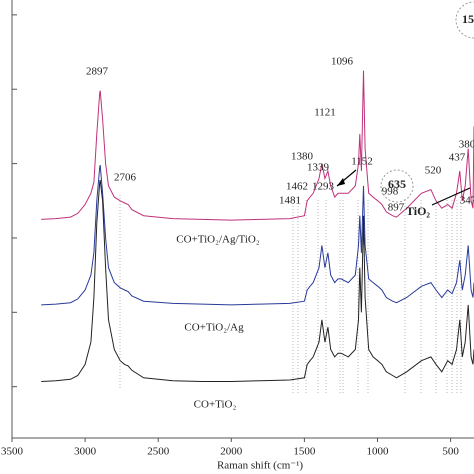 This screenshot has height=474, width=474. Describe the element at coordinates (362, 162) in the screenshot. I see `peak-label: 1152` at that location.